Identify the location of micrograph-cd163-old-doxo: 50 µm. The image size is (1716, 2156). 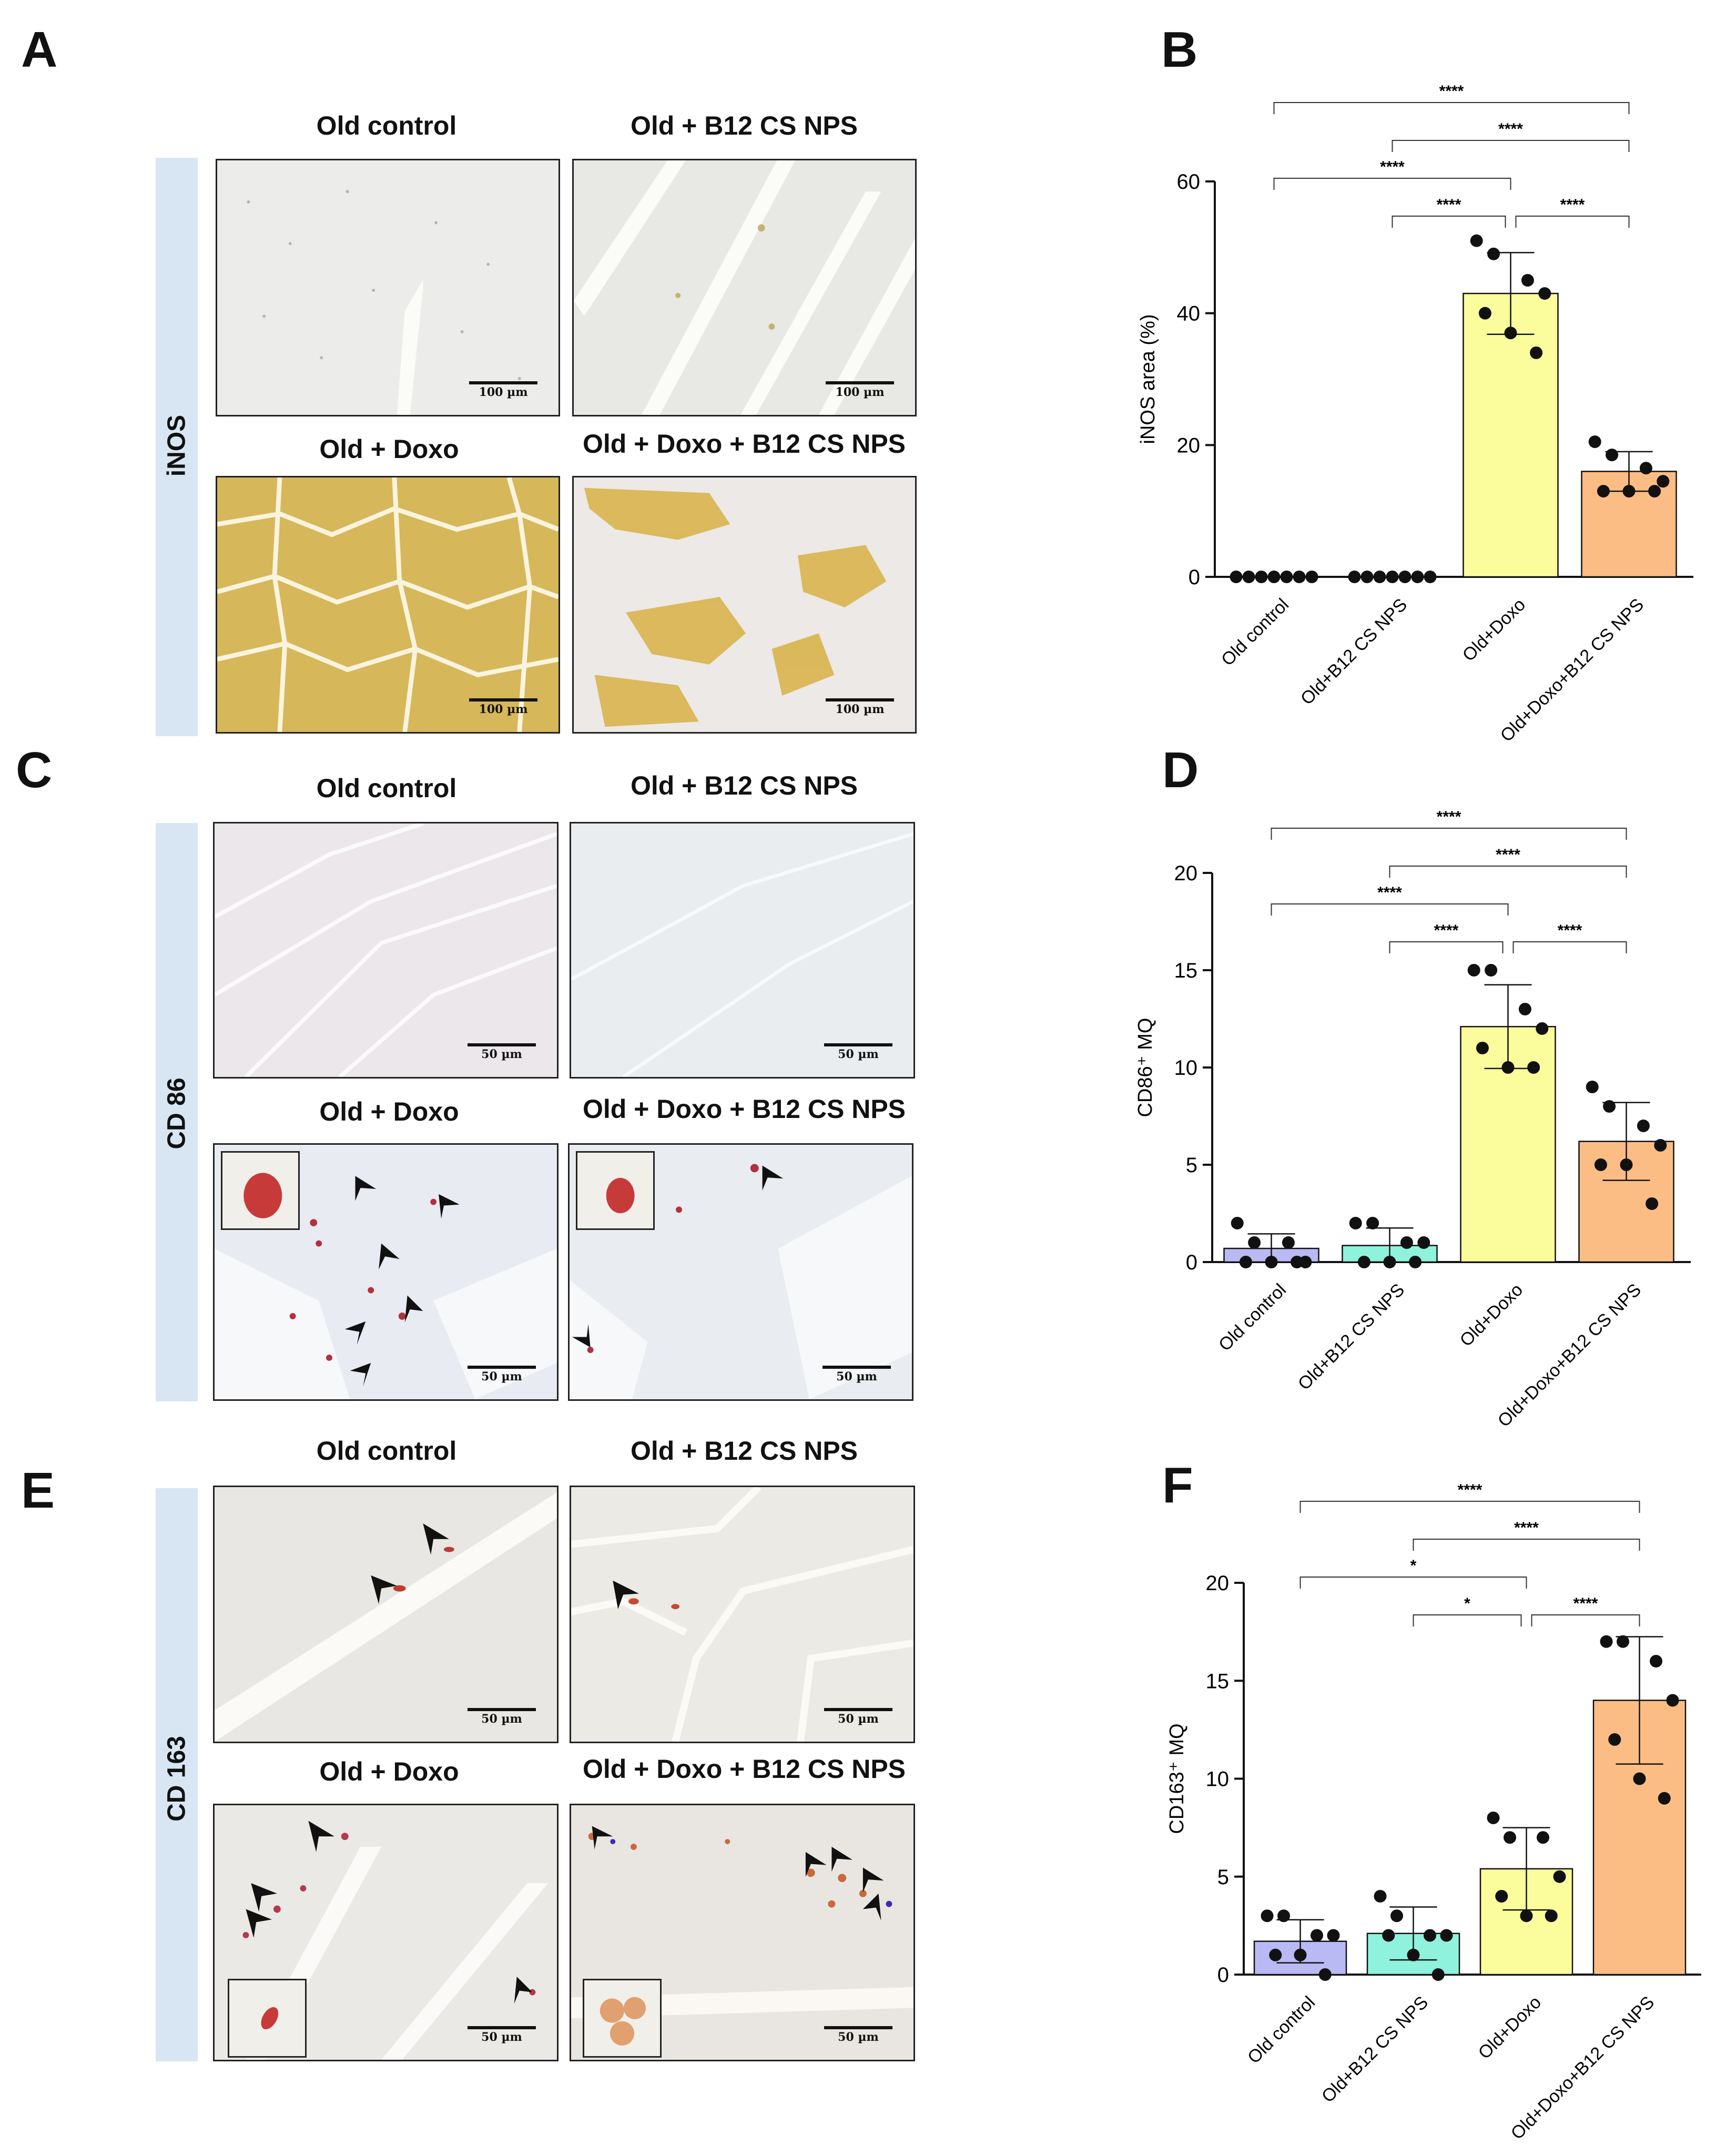
(386, 1932).